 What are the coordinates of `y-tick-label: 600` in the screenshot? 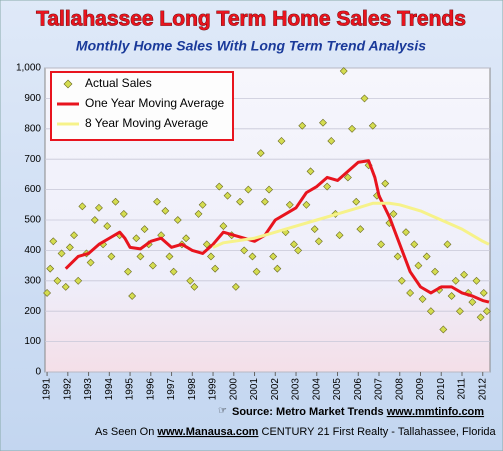 It's located at (32, 189).